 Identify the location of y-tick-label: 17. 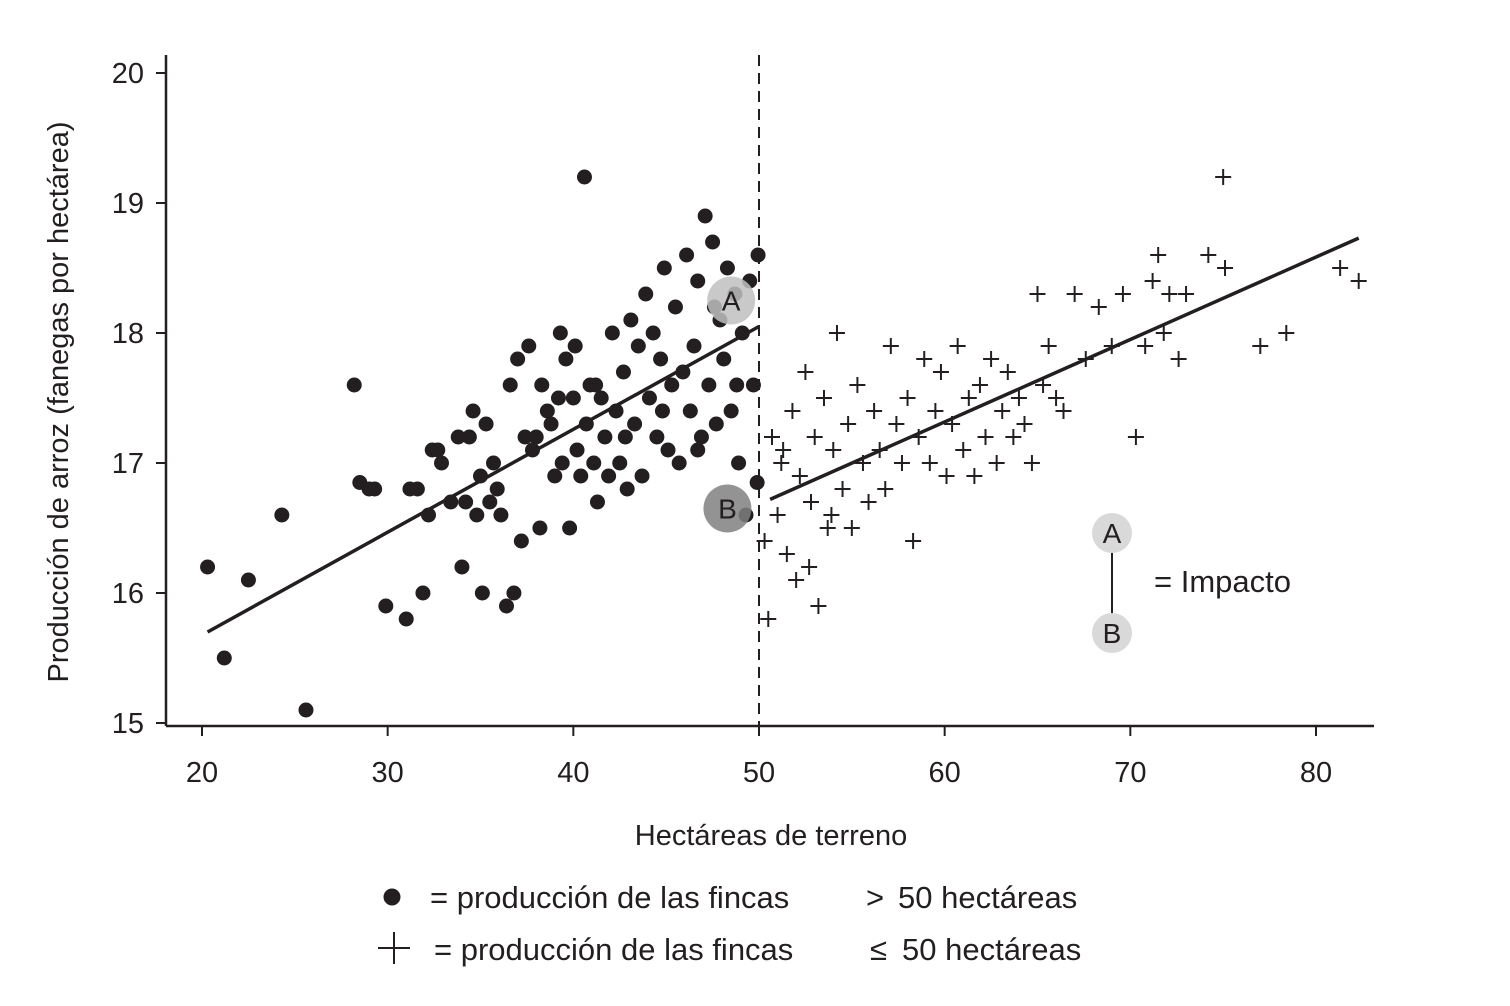
(128, 464).